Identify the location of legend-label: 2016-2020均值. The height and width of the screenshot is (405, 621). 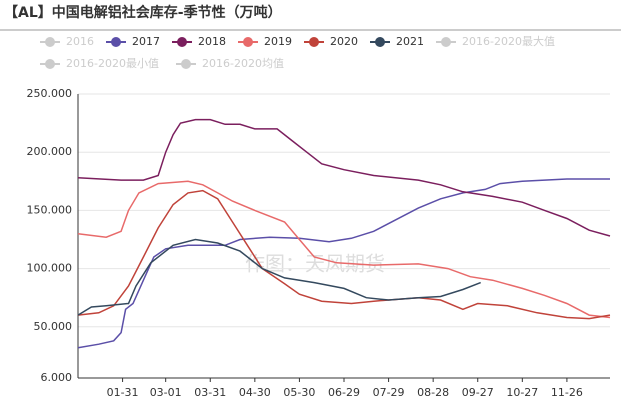
(243, 63).